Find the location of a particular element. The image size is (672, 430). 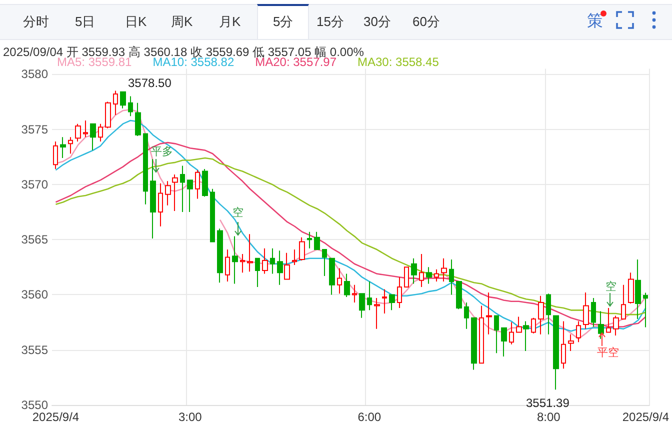

x-tick-label: 3:00 is located at coordinates (190, 417).